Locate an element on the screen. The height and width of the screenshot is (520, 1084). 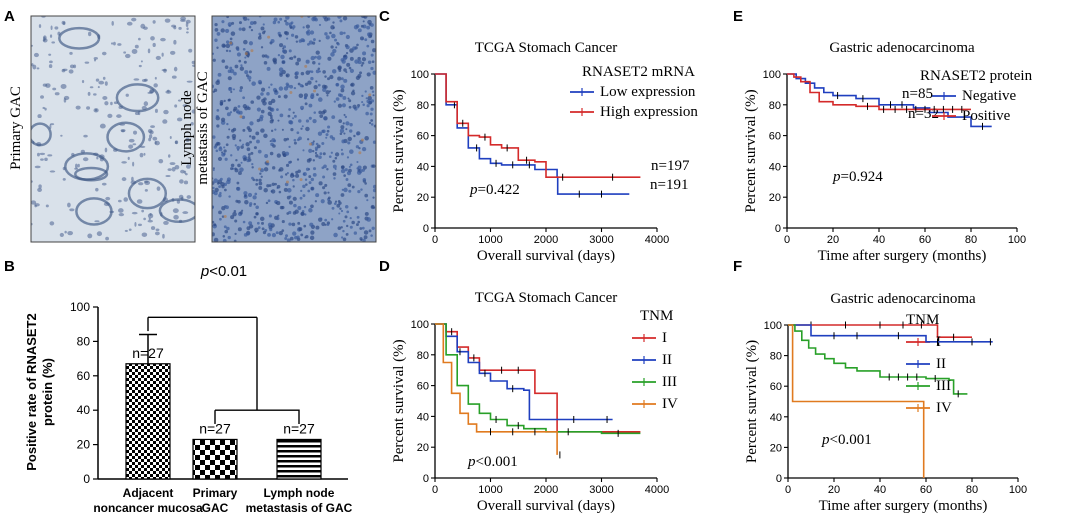
micrograph-primary-gac is located at coordinates (113, 129).